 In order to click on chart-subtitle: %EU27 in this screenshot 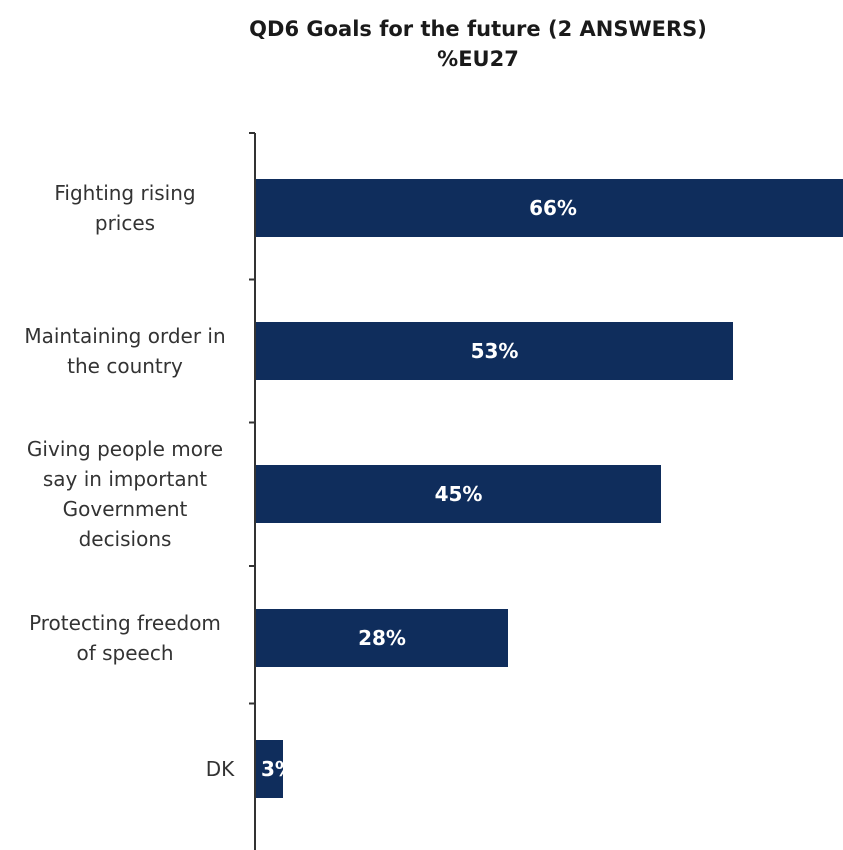, I will do `click(478, 59)`.